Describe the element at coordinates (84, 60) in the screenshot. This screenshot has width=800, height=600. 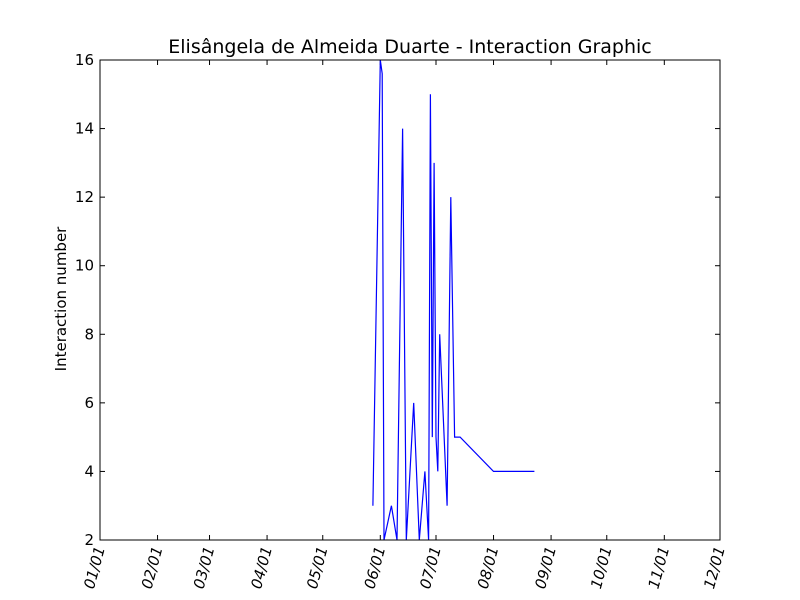
I see `y-tick-label: 16` at that location.